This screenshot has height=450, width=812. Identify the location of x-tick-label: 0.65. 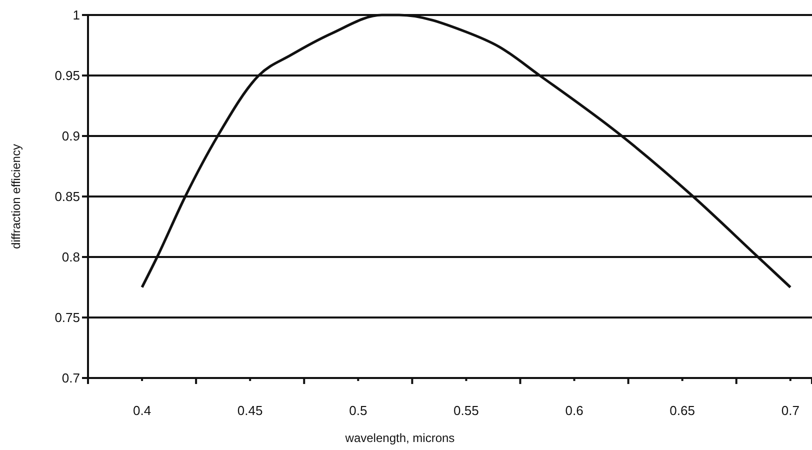
(682, 410).